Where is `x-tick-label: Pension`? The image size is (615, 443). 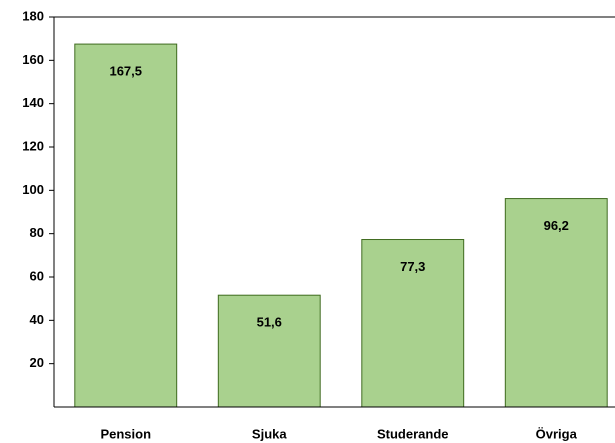
x-tick-label: Pension is located at coordinates (125, 433).